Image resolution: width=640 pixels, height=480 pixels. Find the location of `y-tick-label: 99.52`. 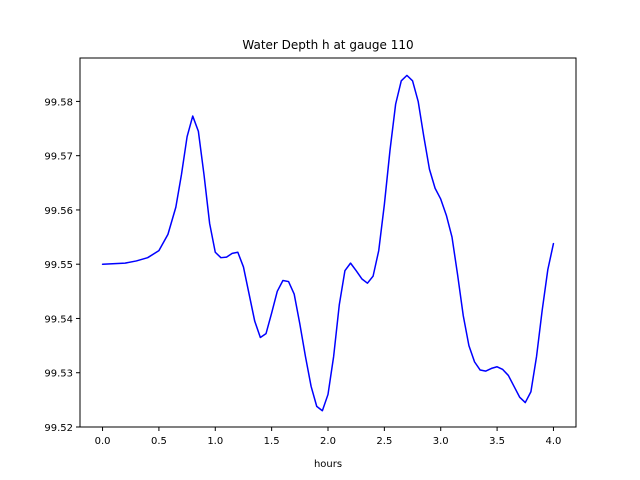

y-tick-label: 99.52 is located at coordinates (58, 428).